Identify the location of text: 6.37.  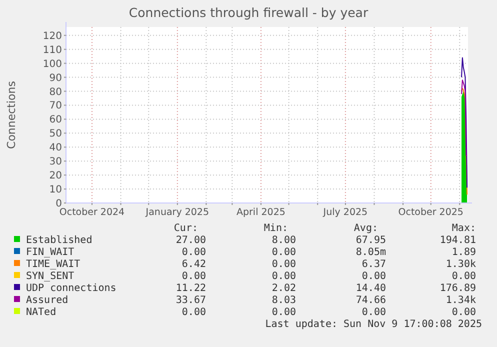
(374, 264).